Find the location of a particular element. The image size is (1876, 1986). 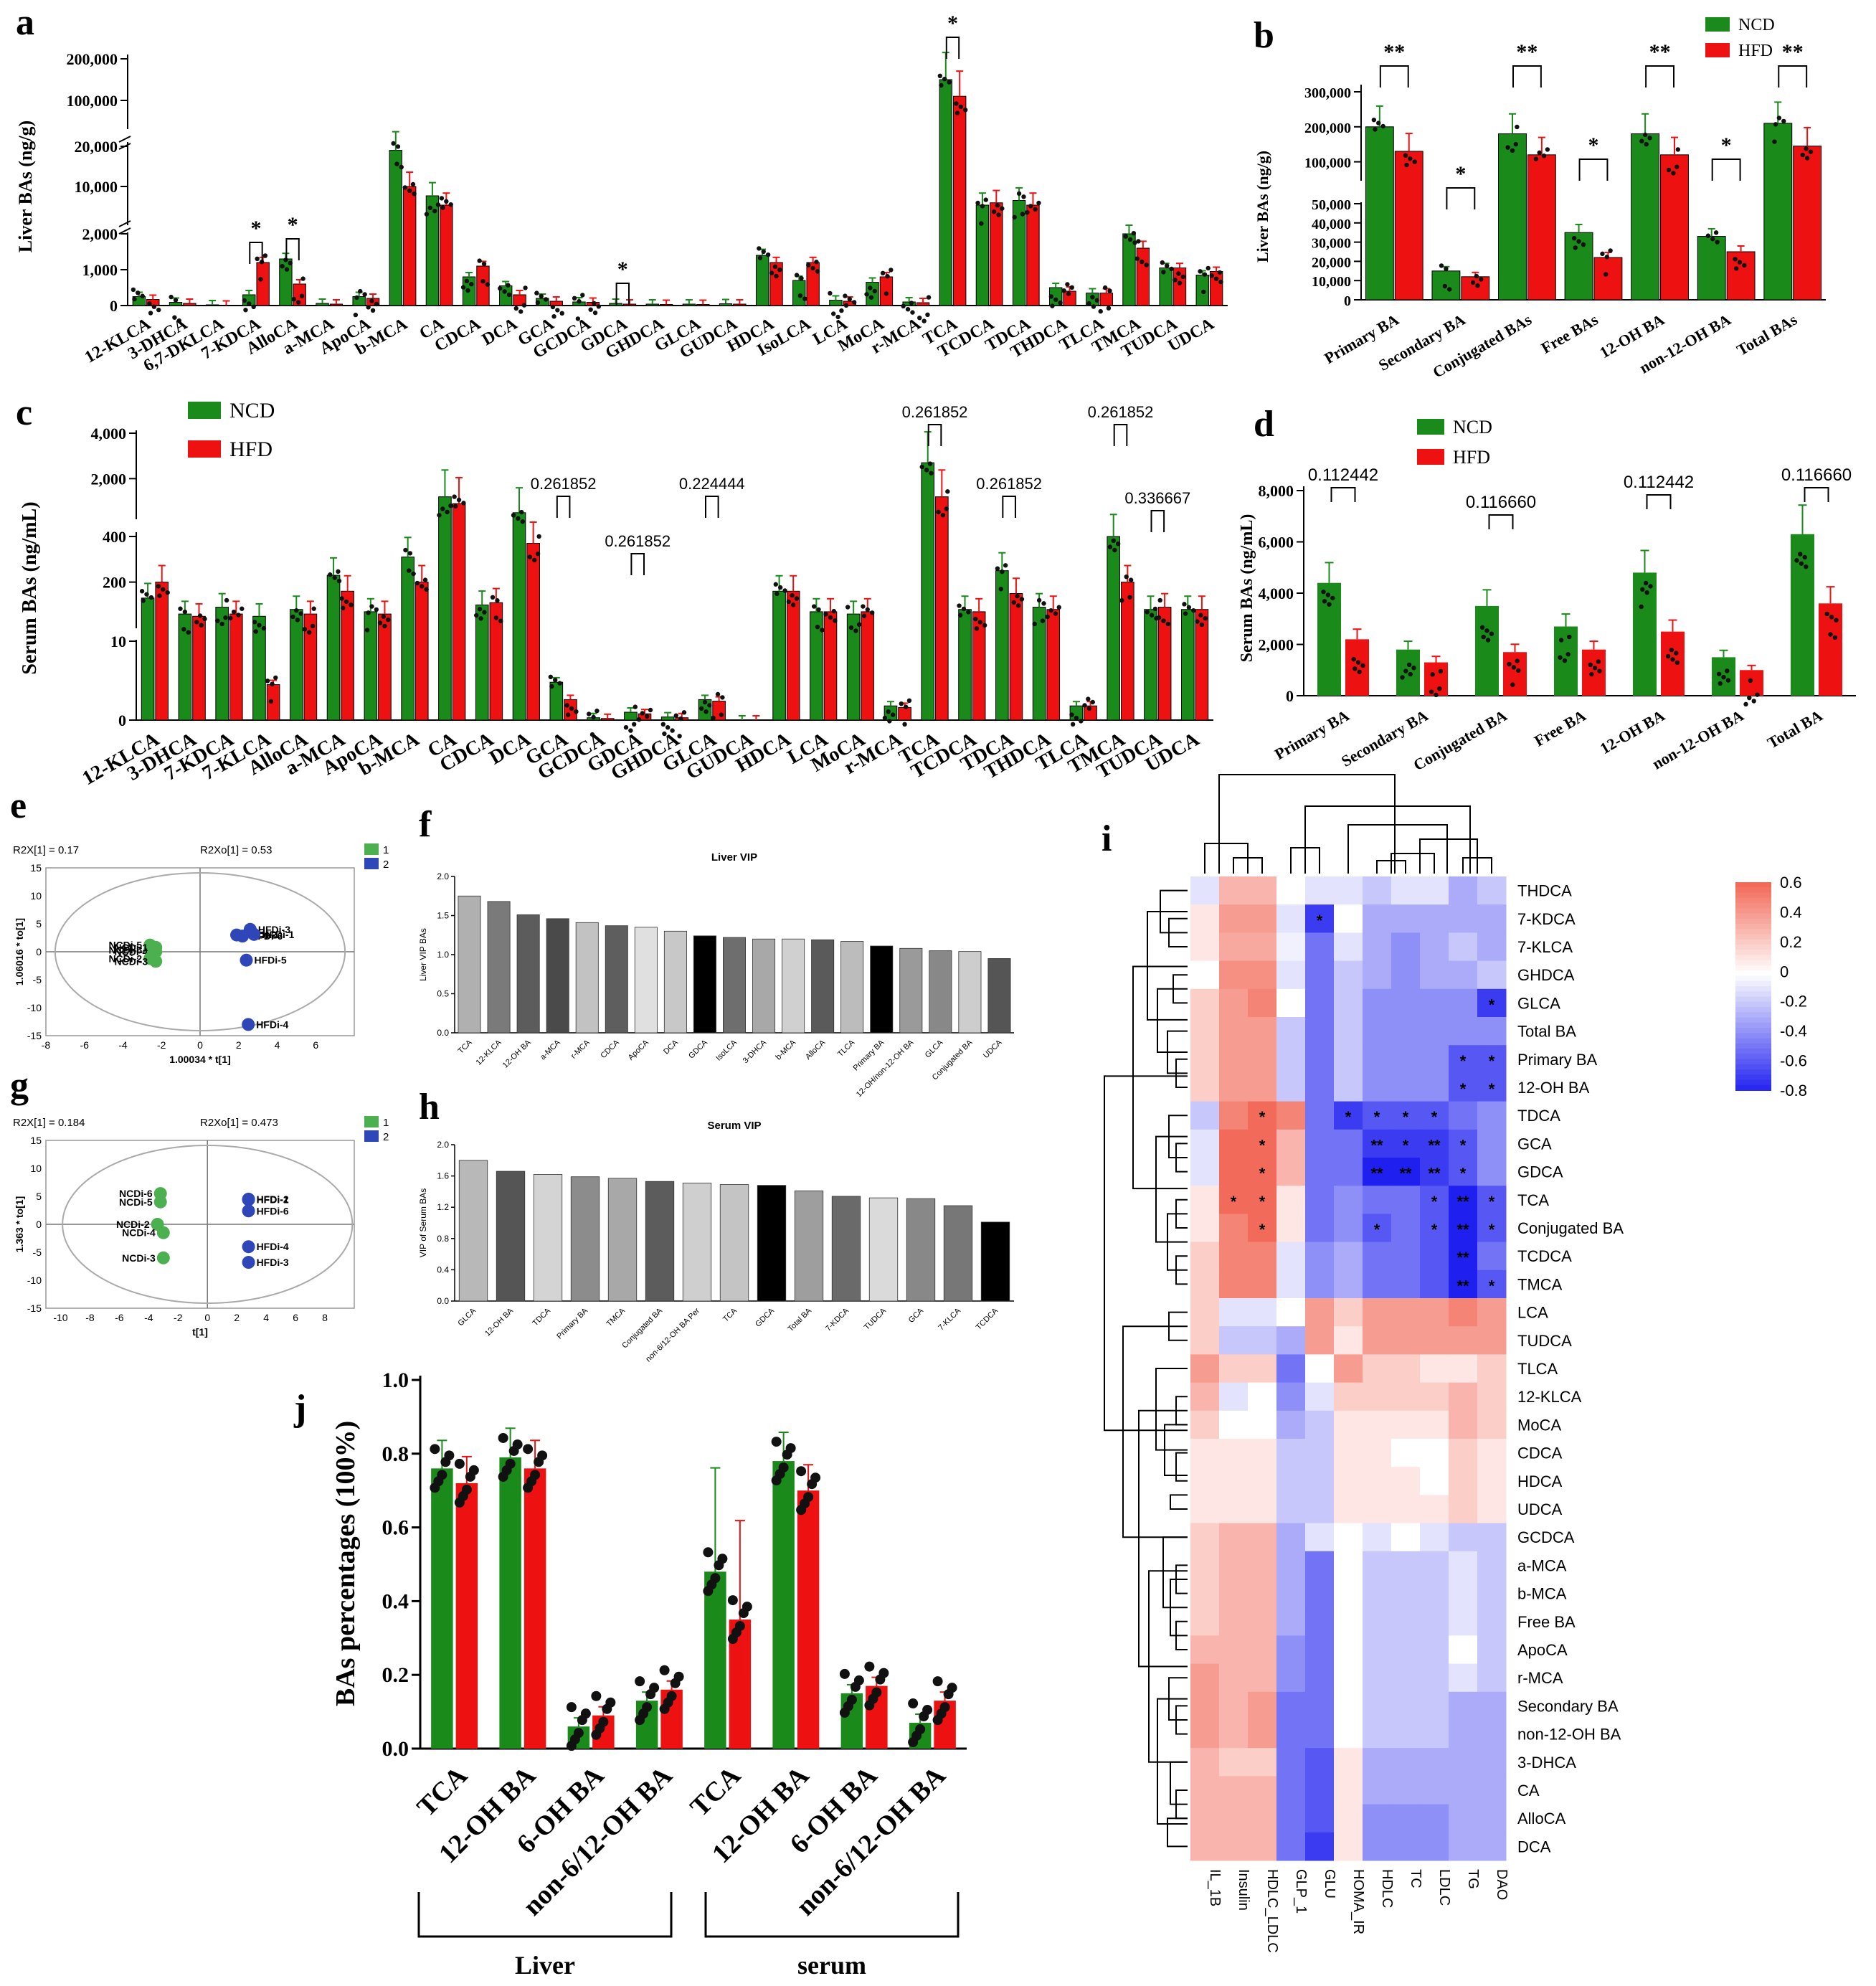

y-tick-label: 5 is located at coordinates (39, 924).